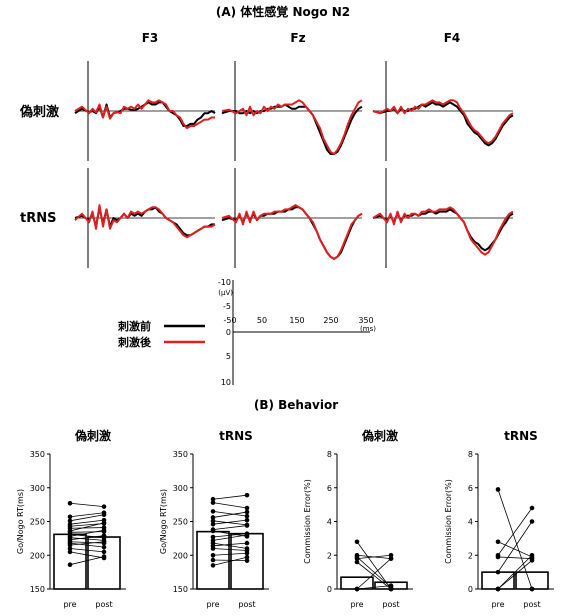 The image size is (585, 616). Describe the element at coordinates (39, 112) in the screenshot. I see `condition-label-sham: 偽刺激` at that location.